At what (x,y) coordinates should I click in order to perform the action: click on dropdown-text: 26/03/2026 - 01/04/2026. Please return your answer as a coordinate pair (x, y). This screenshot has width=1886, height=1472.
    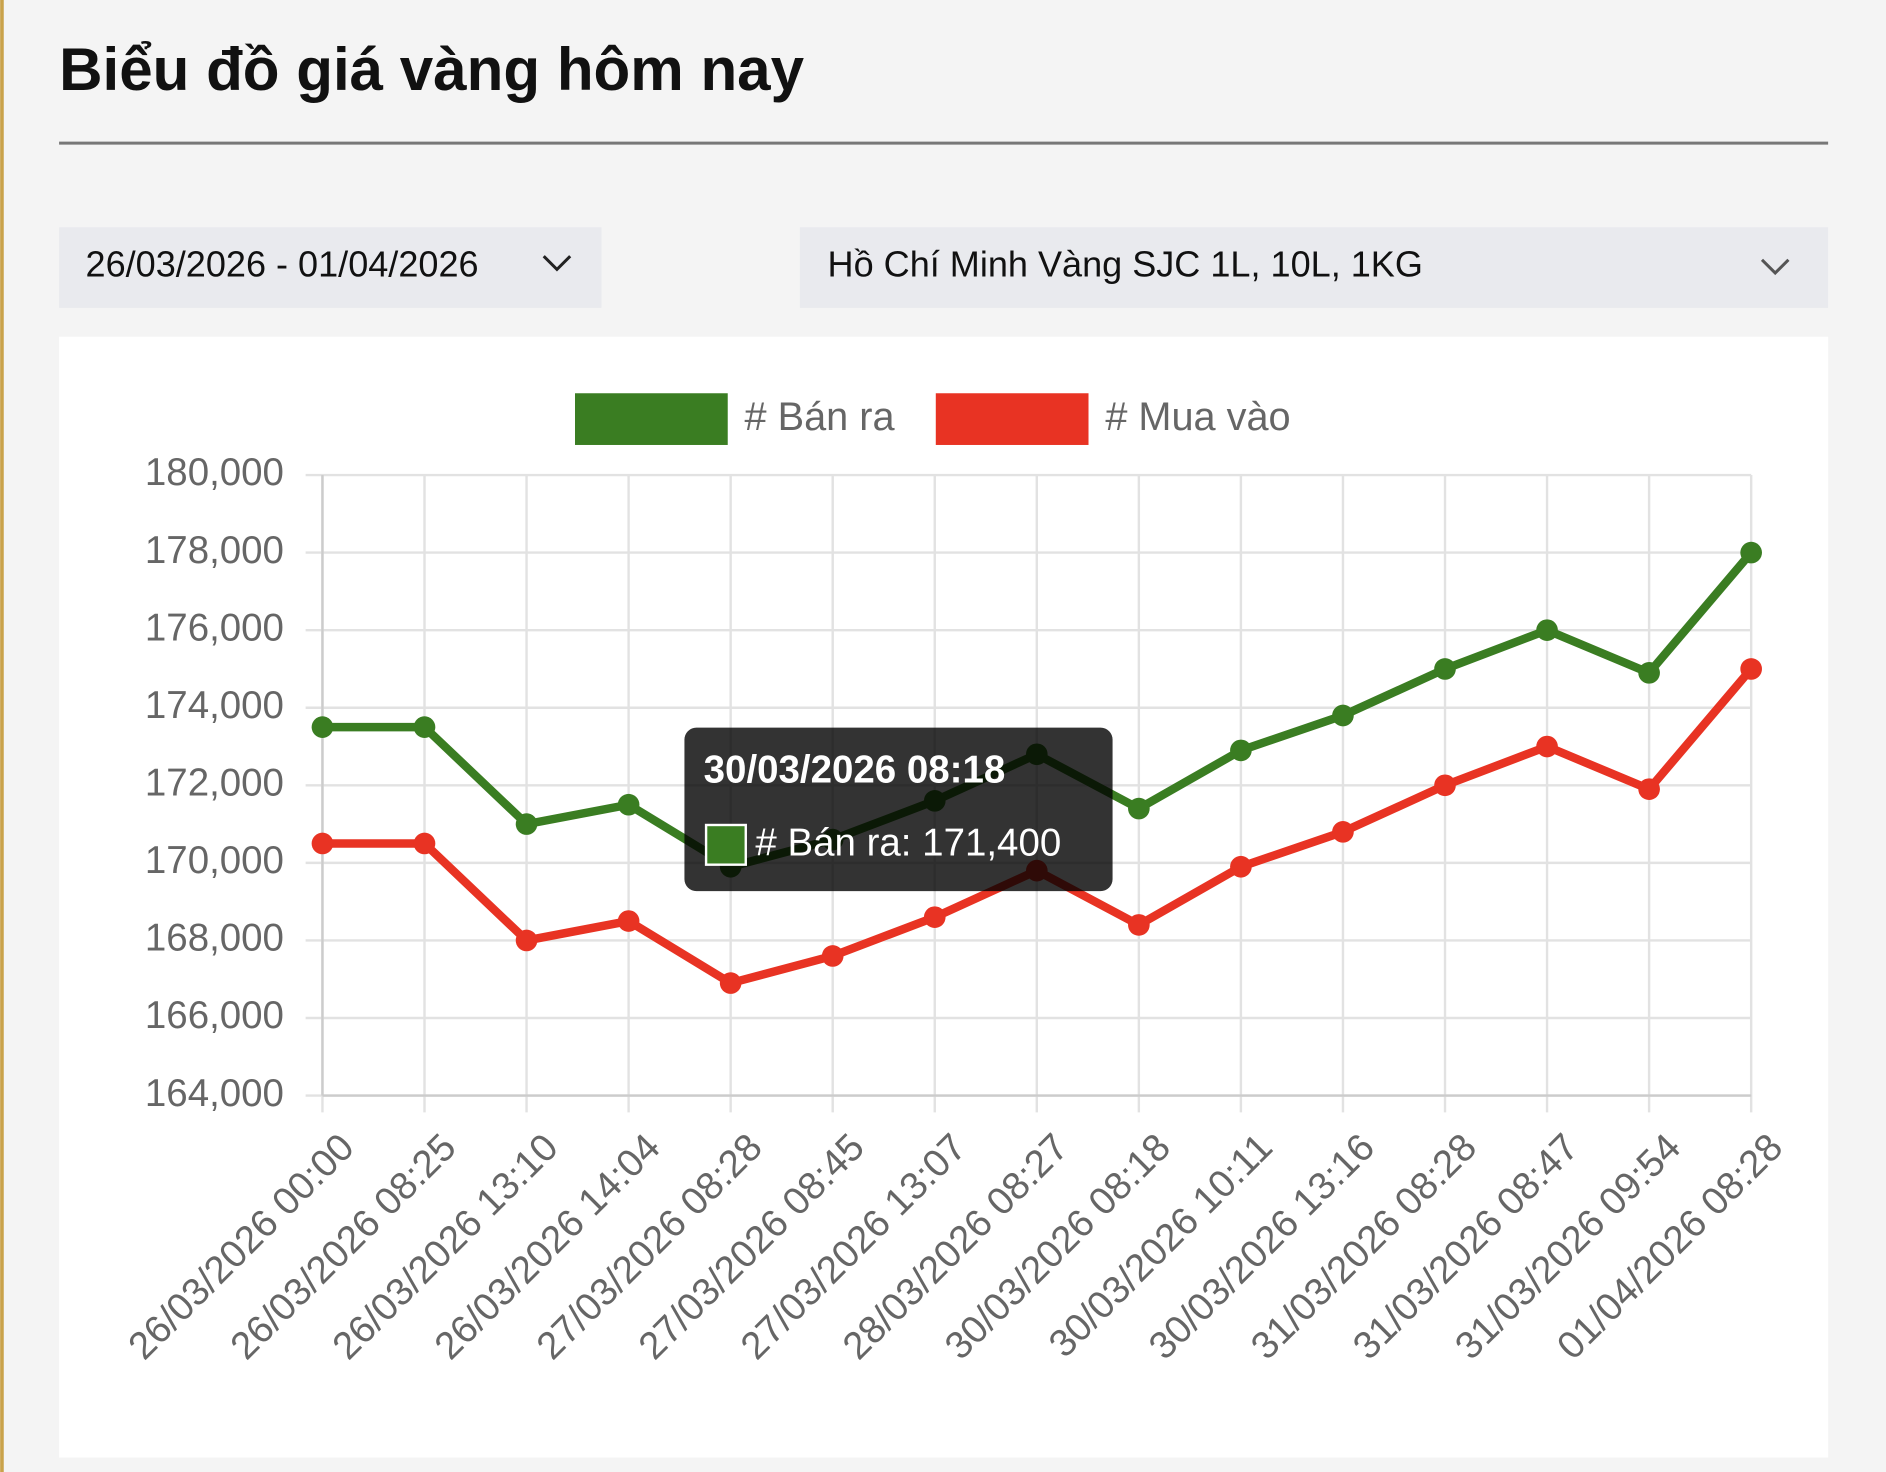
    Looking at the image, I should click on (282, 264).